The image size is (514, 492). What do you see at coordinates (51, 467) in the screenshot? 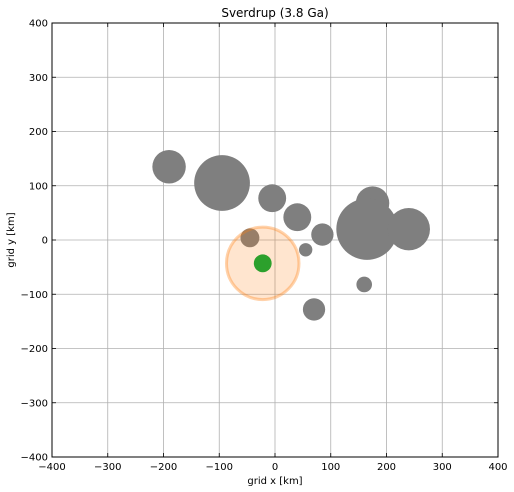
I see `x-tick-label: −400` at bounding box center [51, 467].